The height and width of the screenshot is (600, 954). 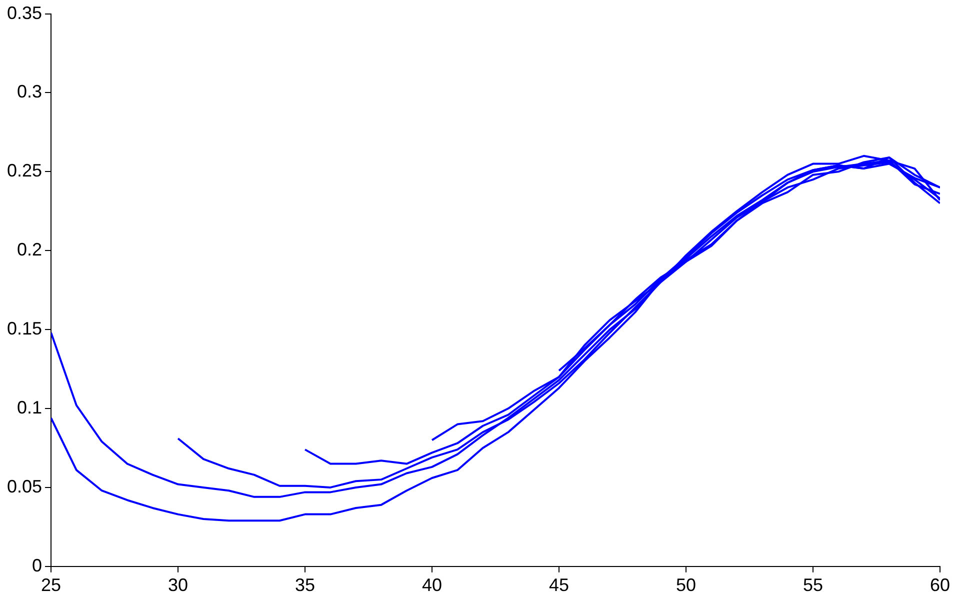 I want to click on x-tick-label: 55, so click(x=813, y=585).